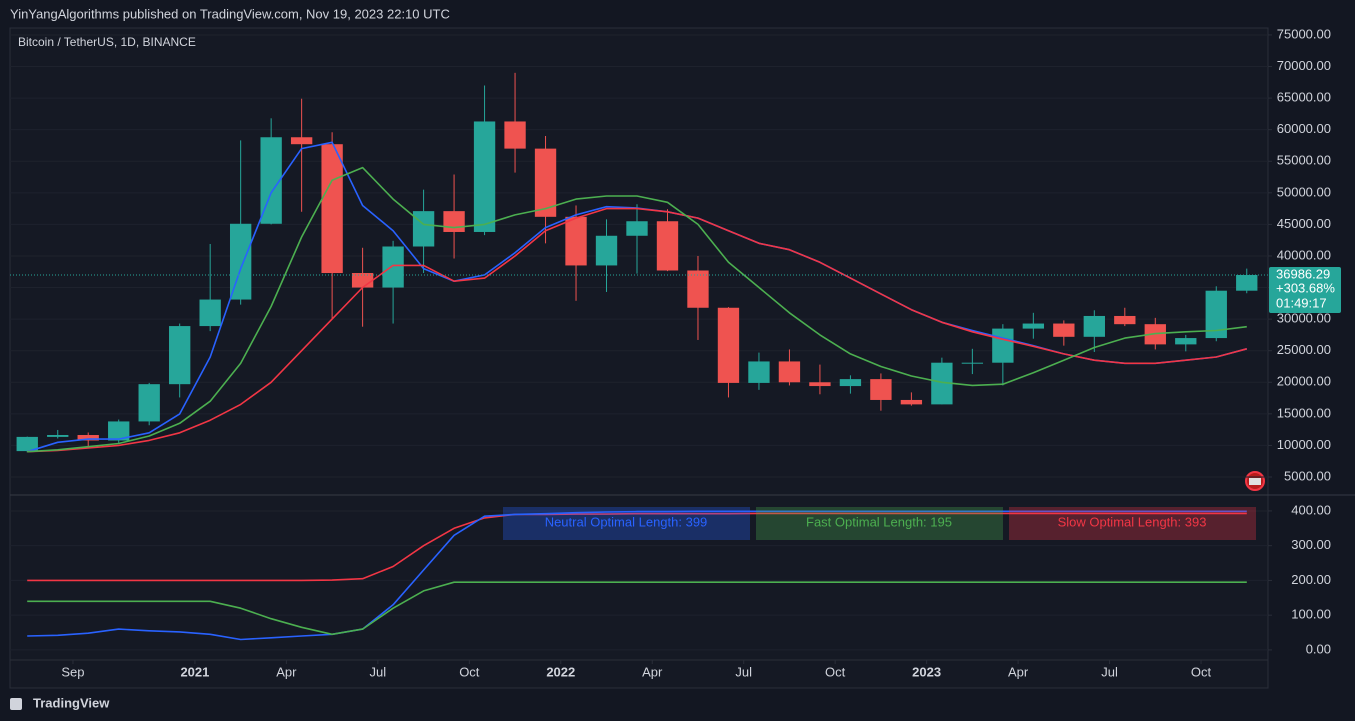 The image size is (1355, 721). Describe the element at coordinates (1307, 475) in the screenshot. I see `y-tick-label: 5000.00` at that location.